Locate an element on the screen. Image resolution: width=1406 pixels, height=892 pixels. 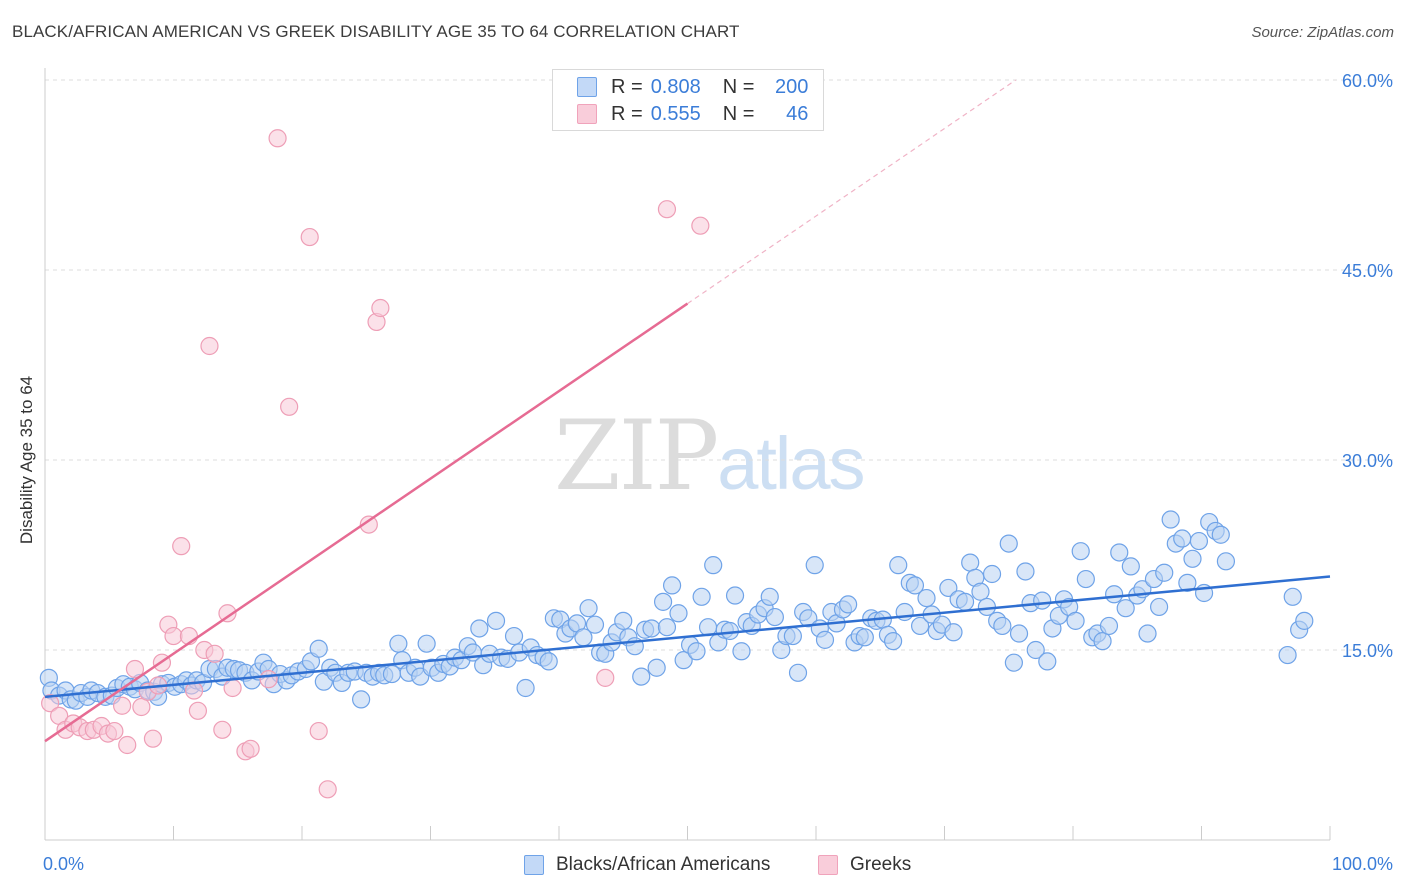
legend-swatch-greeks is located at coordinates (587, 114).